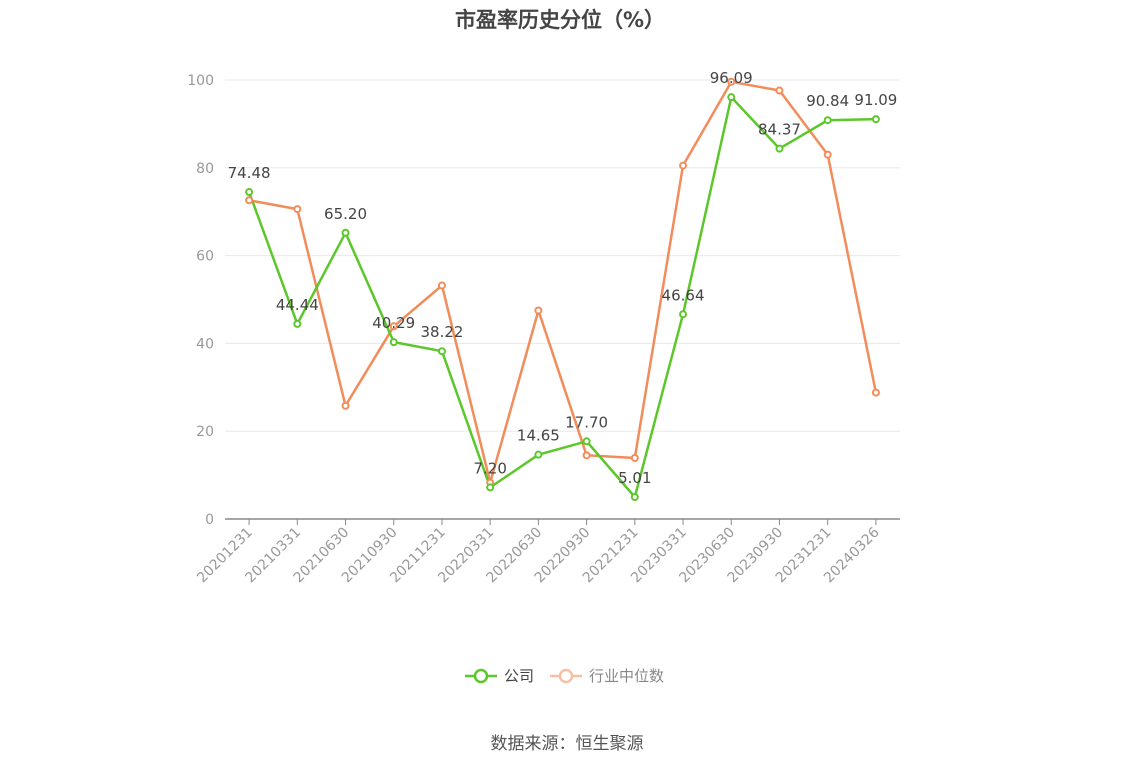  I want to click on y-tick-label: 0, so click(209, 520).